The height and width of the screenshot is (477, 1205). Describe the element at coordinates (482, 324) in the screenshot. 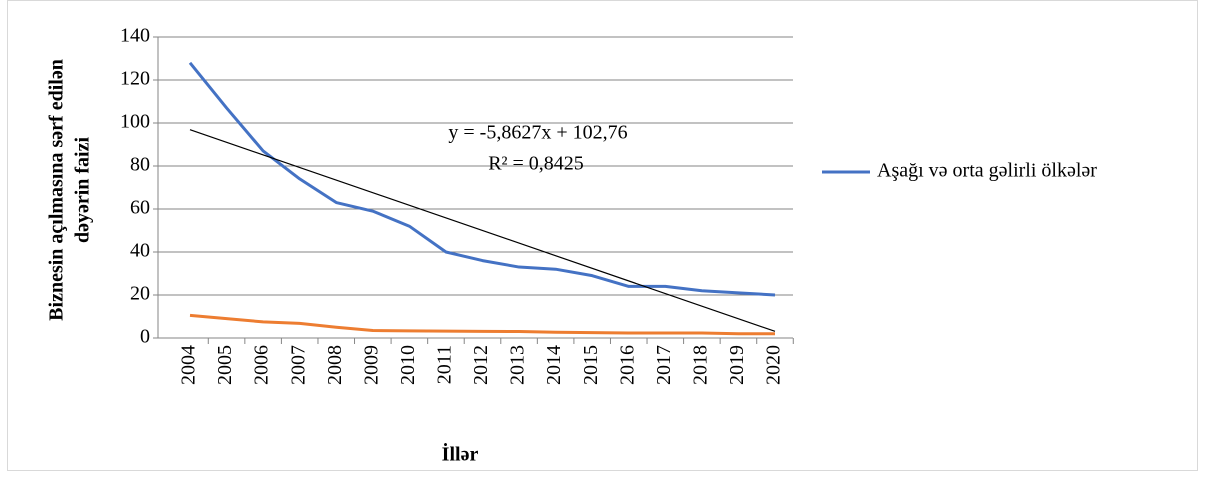

I see `series-line` at that location.